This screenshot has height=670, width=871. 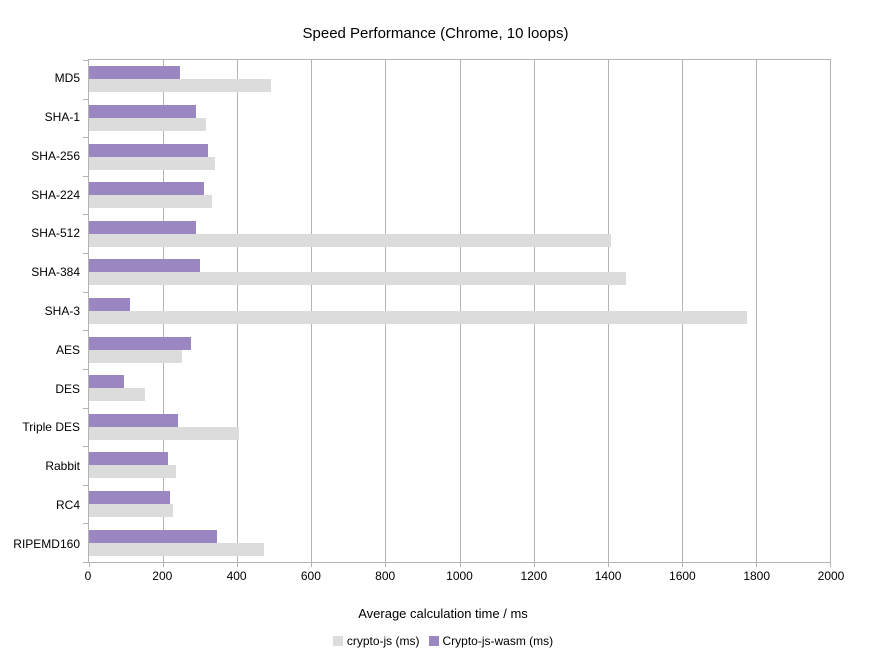 I want to click on bar-crypto-js-wasm-ms--sha-256, so click(x=148, y=150).